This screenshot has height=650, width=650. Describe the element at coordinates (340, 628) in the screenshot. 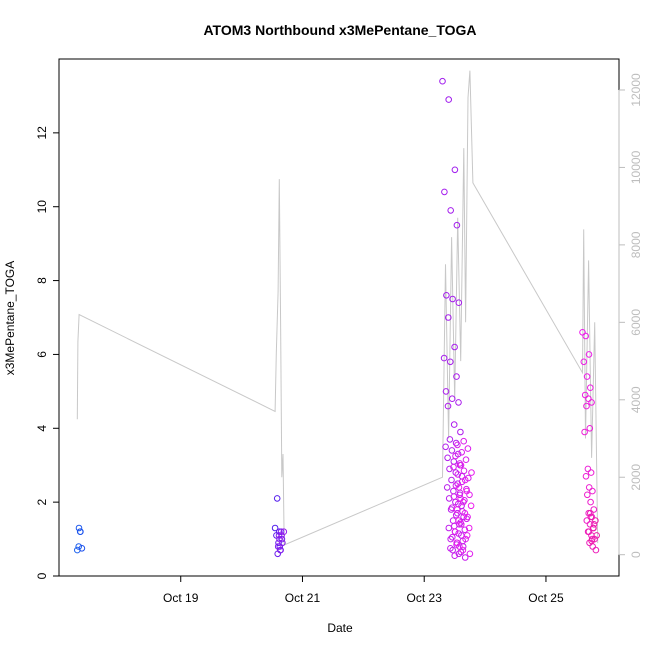

I see `x-axis-label: Date` at that location.